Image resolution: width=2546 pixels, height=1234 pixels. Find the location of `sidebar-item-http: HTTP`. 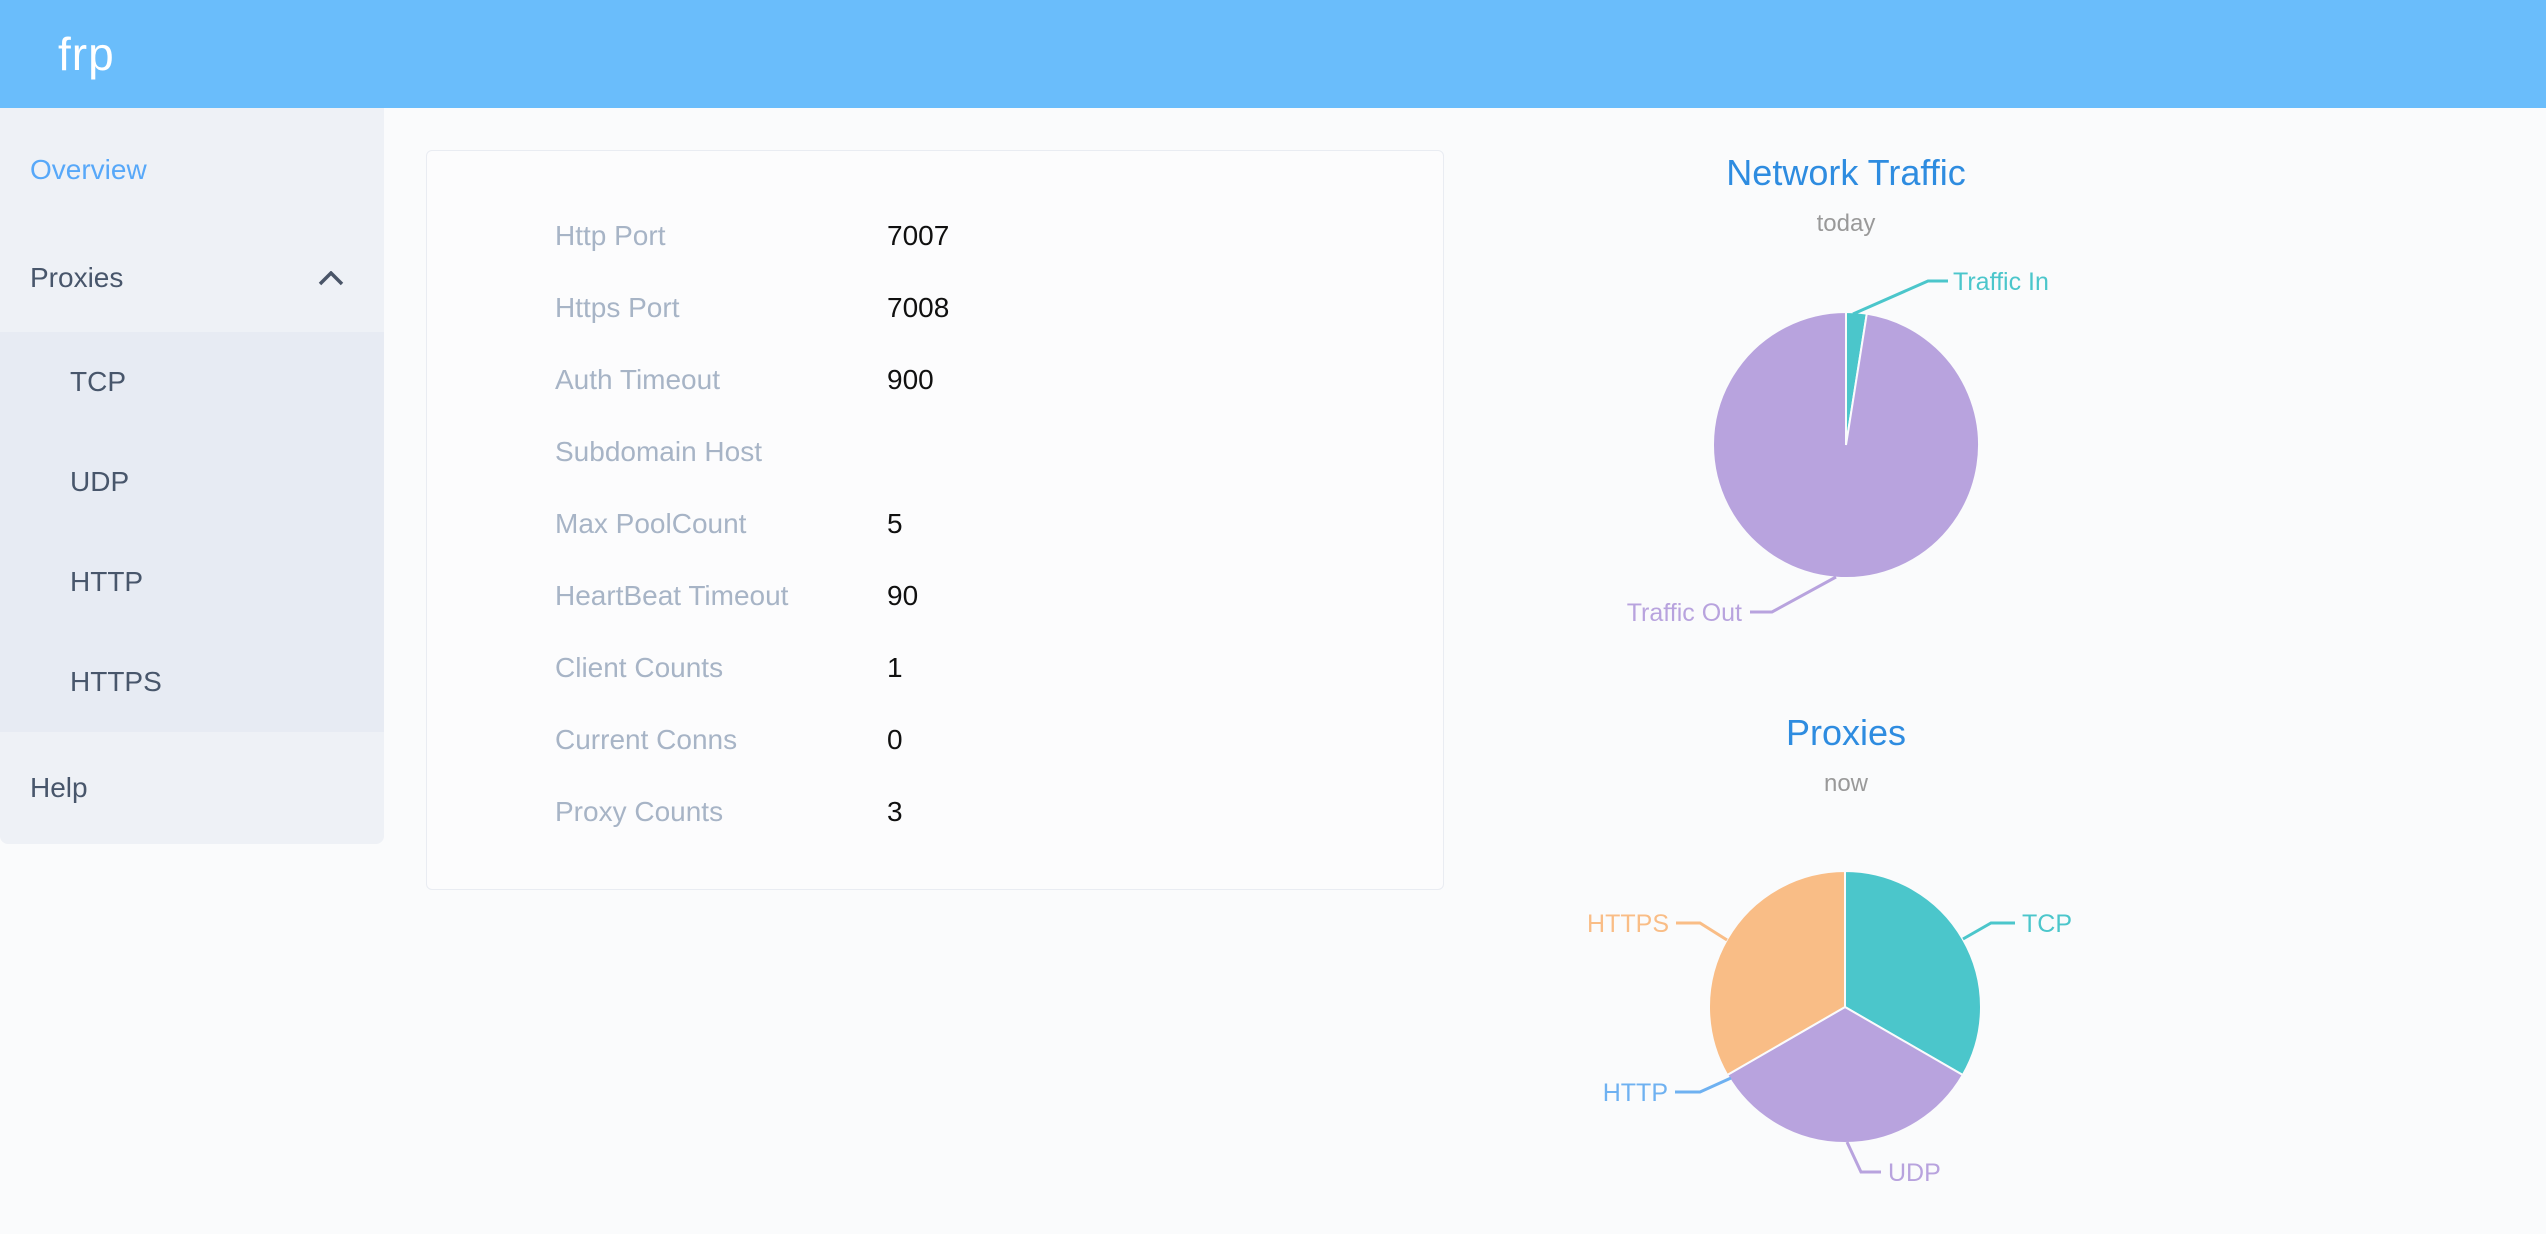

sidebar-item-http: HTTP is located at coordinates (192, 582).